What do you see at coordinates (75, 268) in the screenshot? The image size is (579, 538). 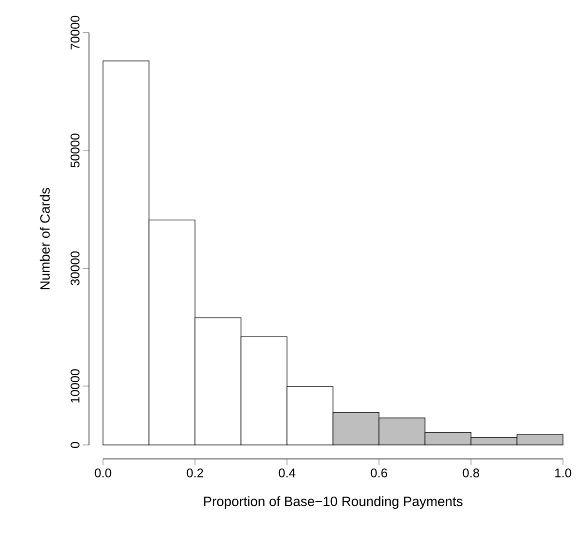 I see `y-tick-label: 30000` at bounding box center [75, 268].